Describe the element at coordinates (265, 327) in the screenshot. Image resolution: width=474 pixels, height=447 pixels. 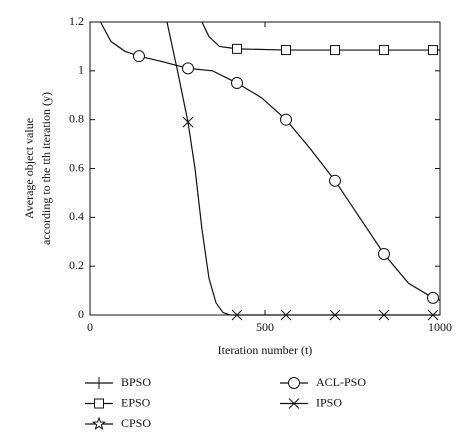
I see `x-tick-label: 500` at that location.